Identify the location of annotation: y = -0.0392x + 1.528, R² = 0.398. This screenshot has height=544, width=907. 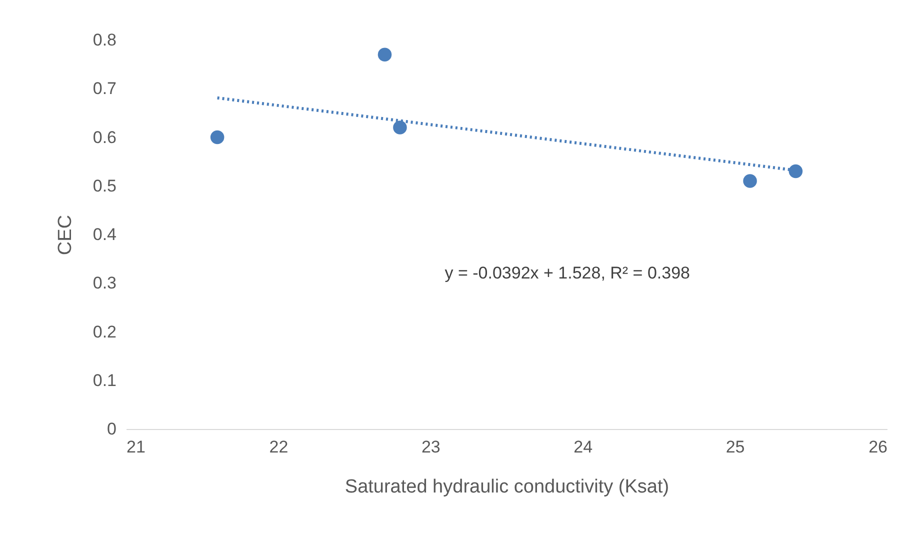
(567, 272).